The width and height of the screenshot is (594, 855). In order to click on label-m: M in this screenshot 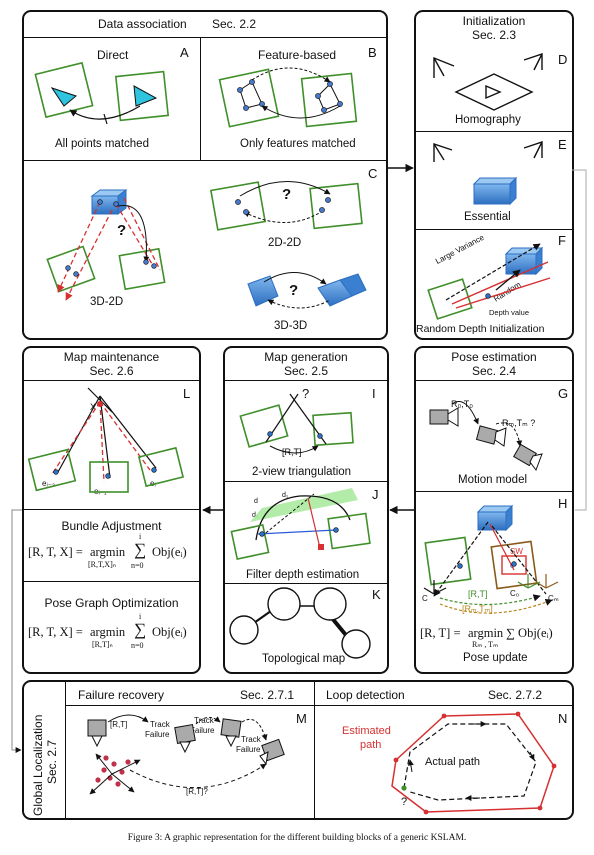, I will do `click(301, 718)`.